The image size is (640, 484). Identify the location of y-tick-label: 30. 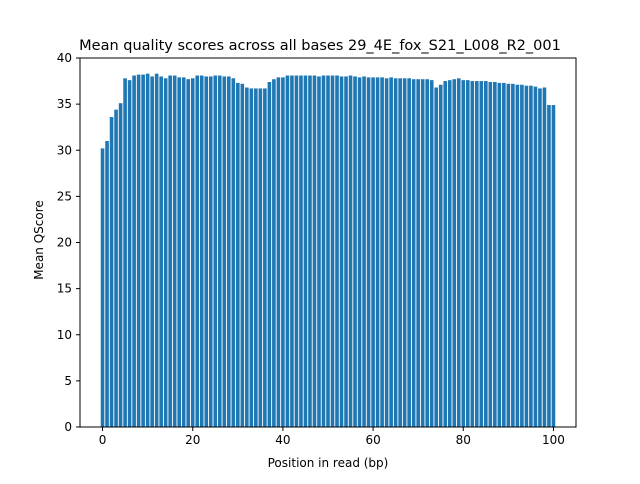
(64, 150).